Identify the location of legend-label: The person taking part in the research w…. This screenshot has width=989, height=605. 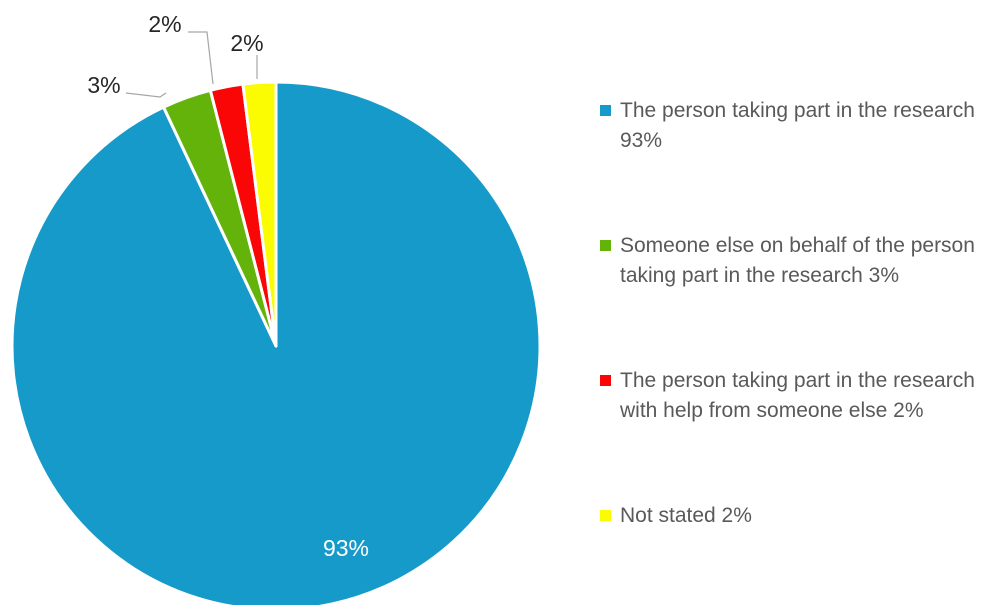
(797, 395).